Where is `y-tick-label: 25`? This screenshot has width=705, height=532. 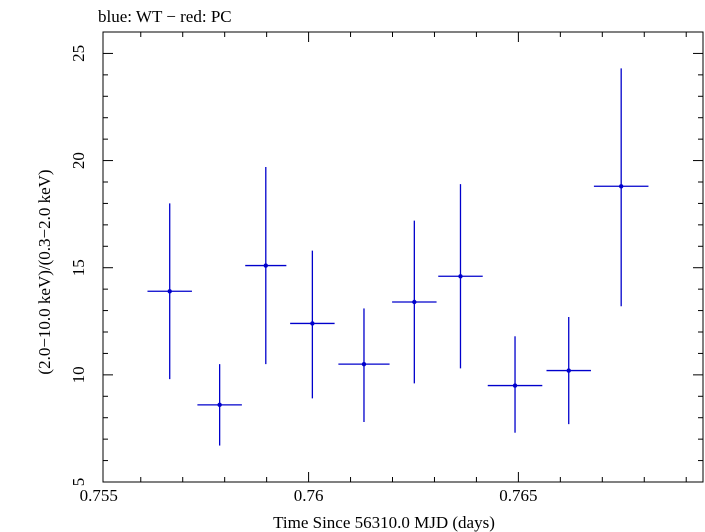
y-tick-label: 25 is located at coordinates (78, 53).